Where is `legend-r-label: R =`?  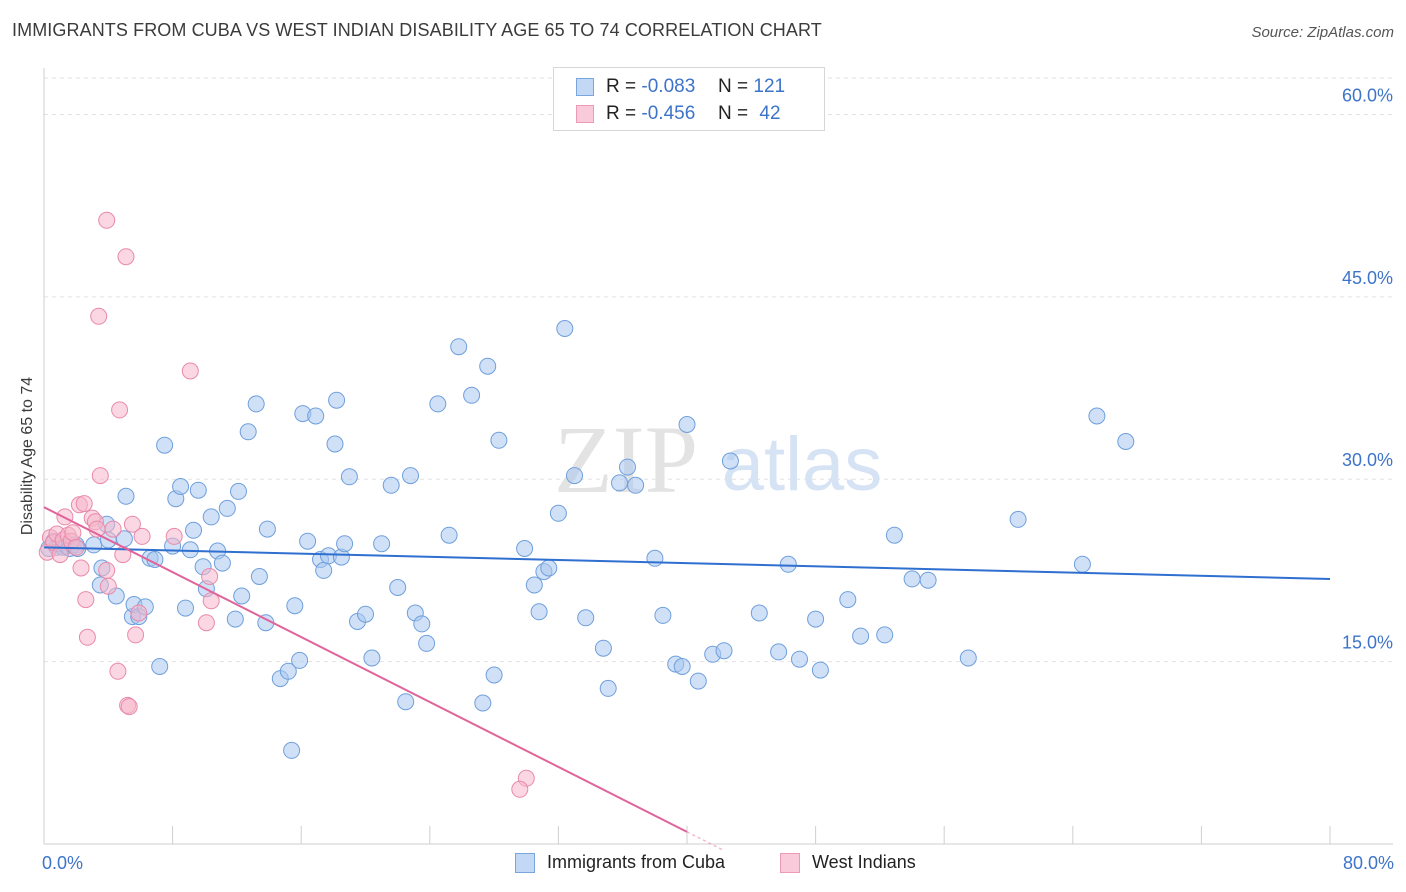
legend-r-label: R = is located at coordinates (621, 86).